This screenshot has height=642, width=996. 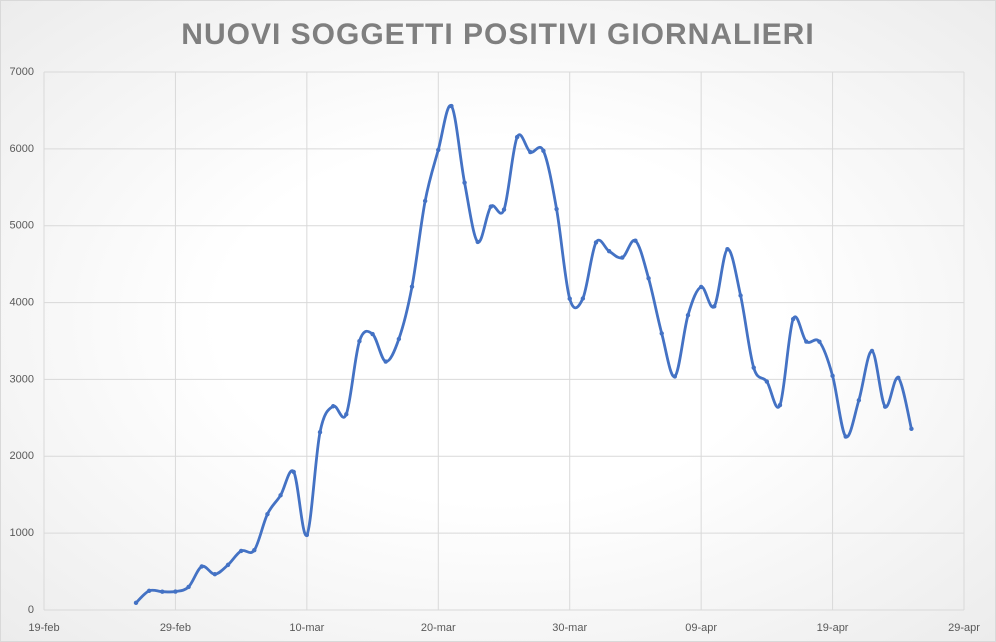 I want to click on x-tick-label: 29-apr, so click(x=964, y=628).